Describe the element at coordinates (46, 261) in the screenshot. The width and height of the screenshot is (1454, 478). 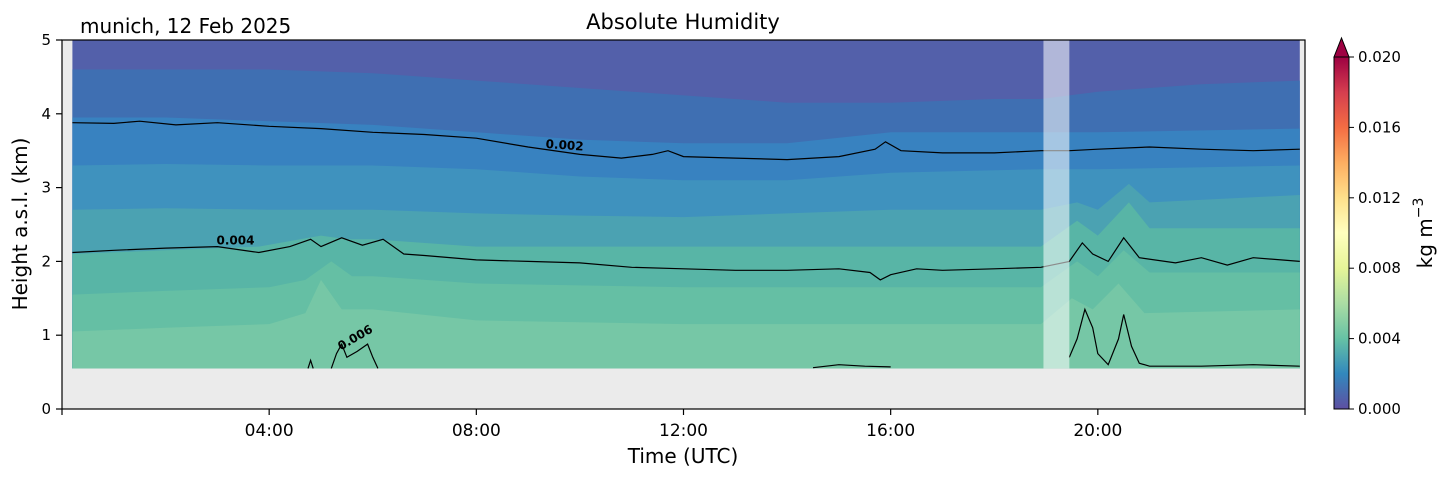
I see `y-tick-label: 2` at that location.